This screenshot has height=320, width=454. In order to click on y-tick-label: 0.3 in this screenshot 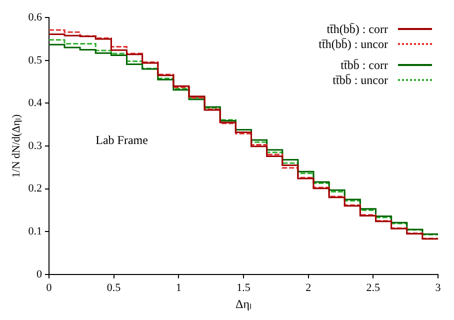, I will do `click(35, 146)`.